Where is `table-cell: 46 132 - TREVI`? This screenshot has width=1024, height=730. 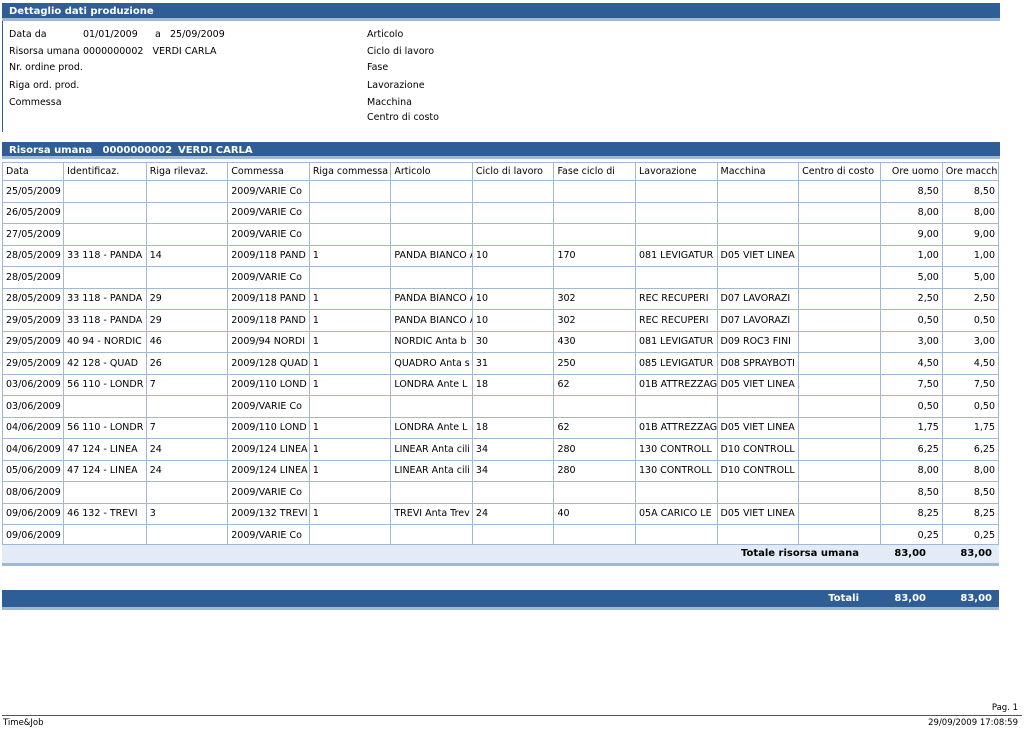 table-cell: 46 132 - TREVI is located at coordinates (105, 513).